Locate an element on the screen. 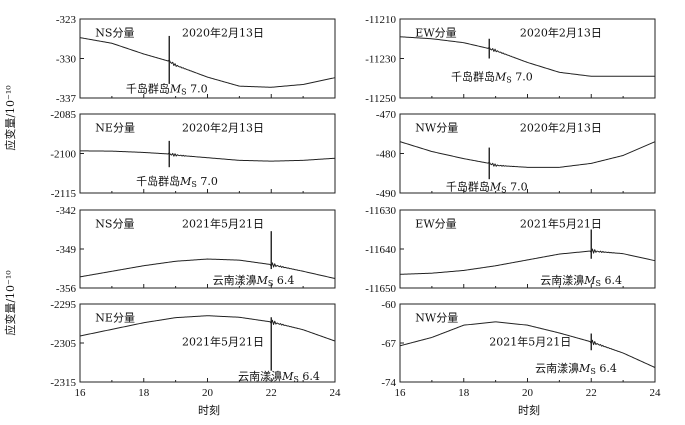 This screenshot has width=685, height=425. y-tick-label: -480 is located at coordinates (386, 155).